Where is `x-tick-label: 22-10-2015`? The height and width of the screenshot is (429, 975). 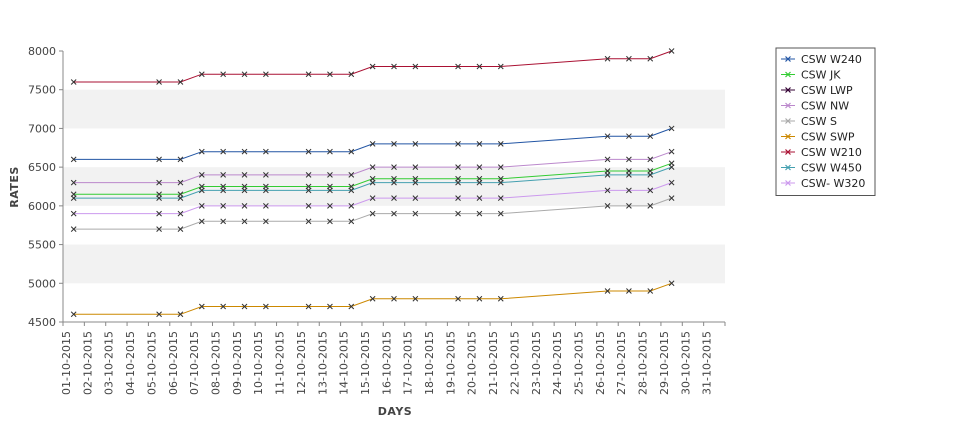
x-tick-label: 22-10-2015 is located at coordinates (514, 363).